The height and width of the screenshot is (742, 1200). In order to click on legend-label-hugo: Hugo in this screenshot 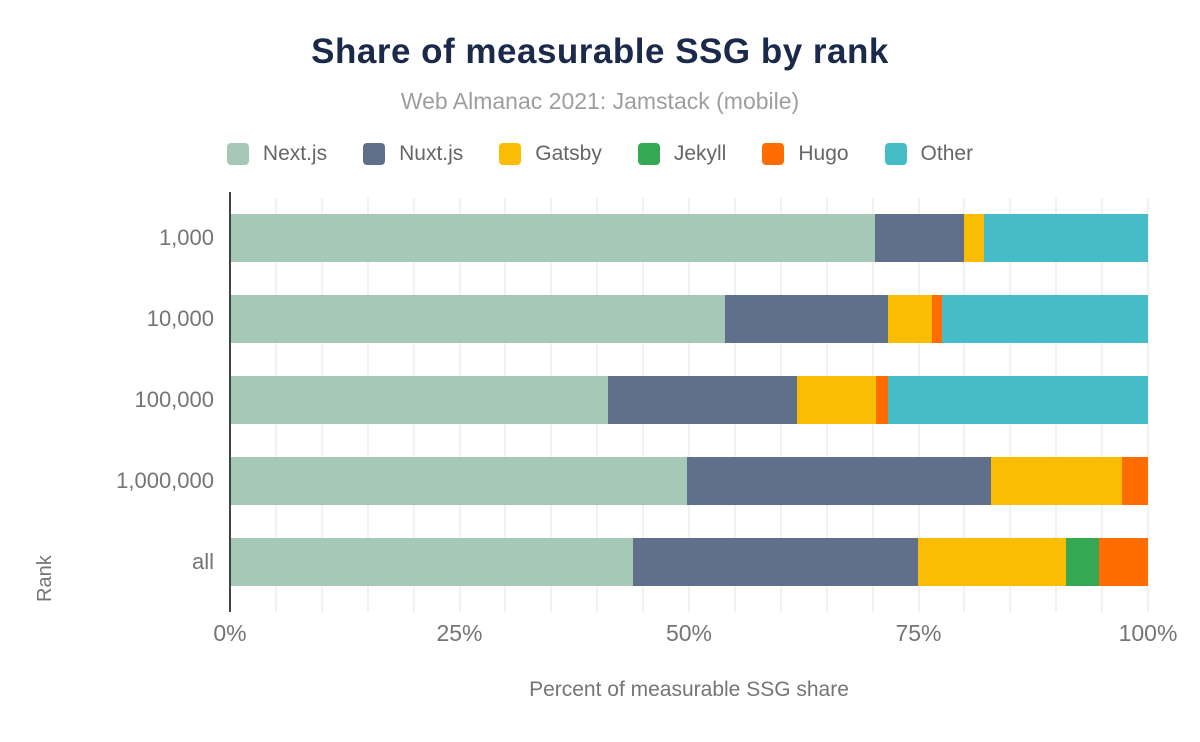, I will do `click(823, 153)`.